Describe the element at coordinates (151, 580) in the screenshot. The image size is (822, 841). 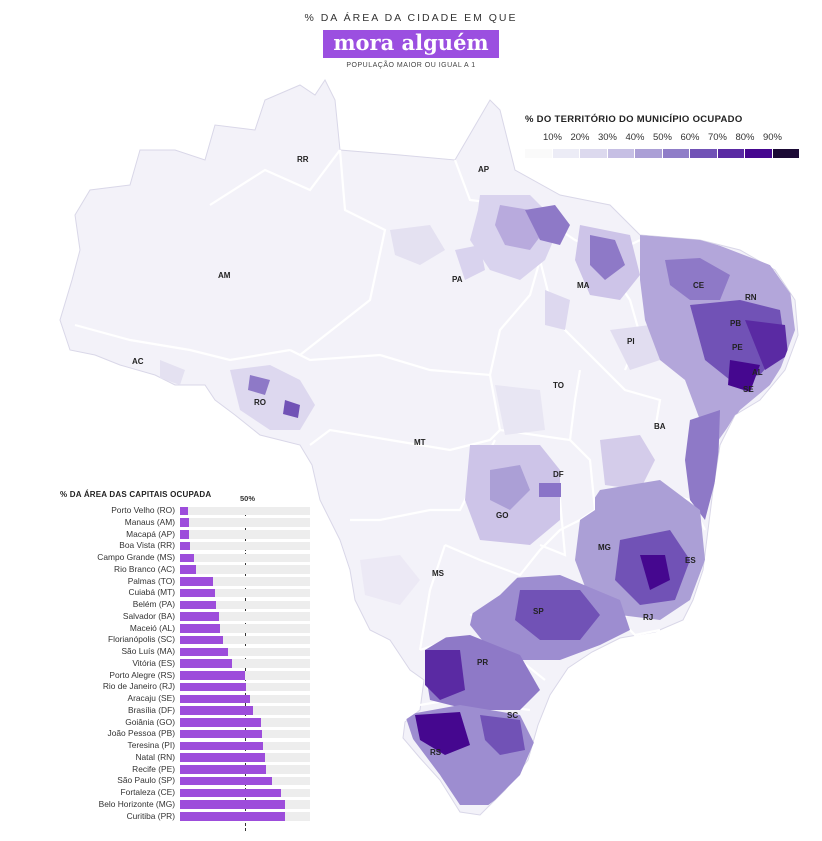
I see `bar-category-label: Palmas (TO)` at that location.